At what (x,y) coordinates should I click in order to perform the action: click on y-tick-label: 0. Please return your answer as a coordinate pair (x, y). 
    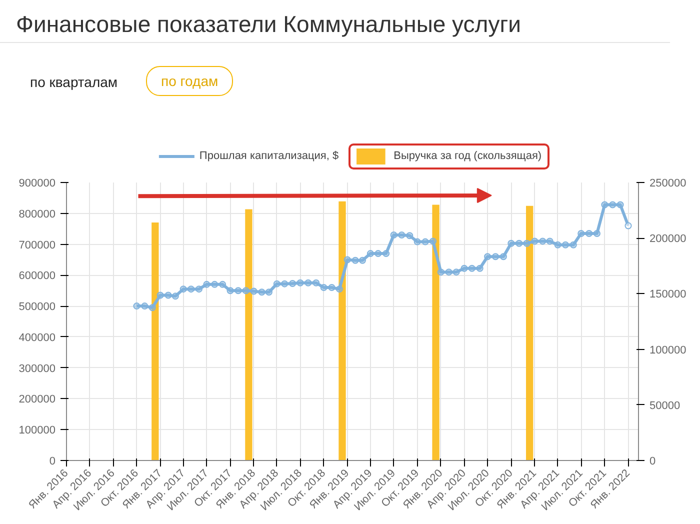
    Looking at the image, I should click on (52, 462).